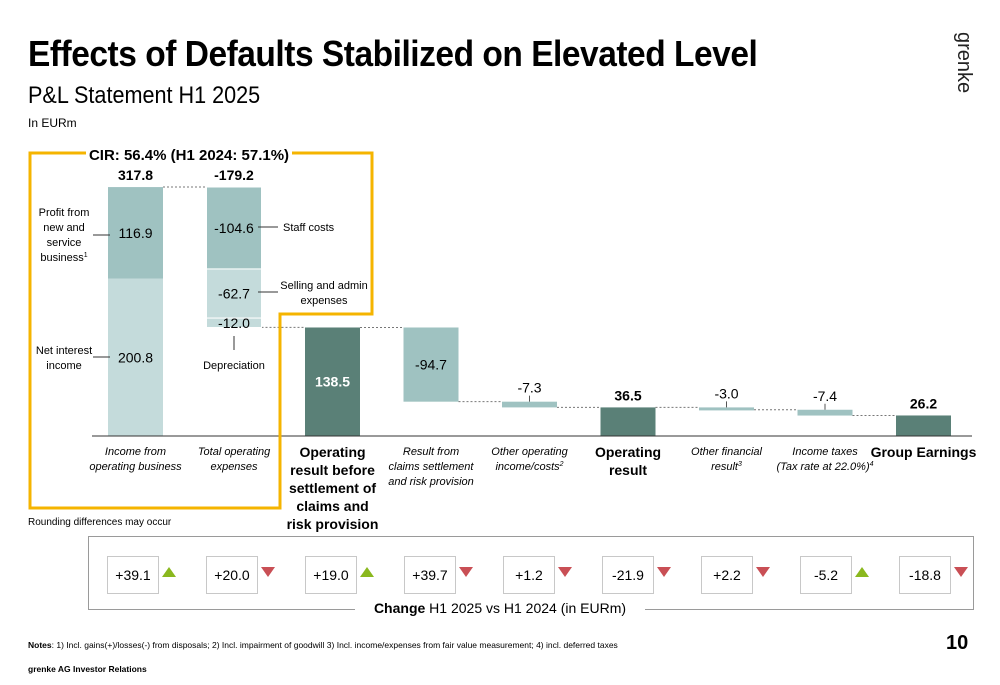  I want to click on category-label-line: operating business, so click(135, 467).